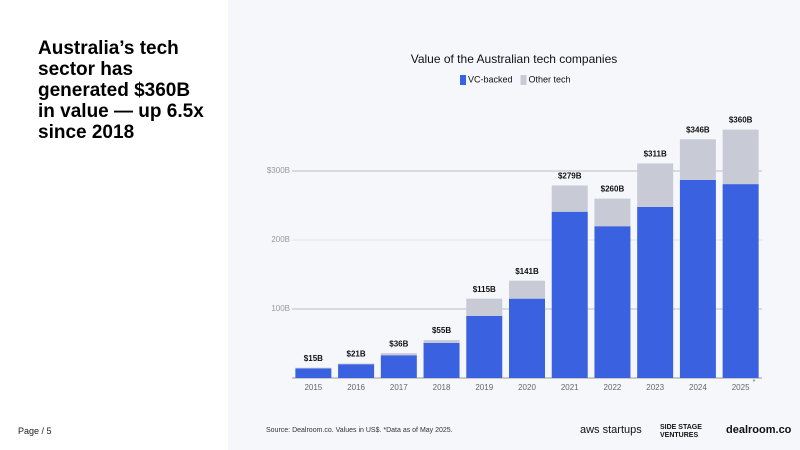  I want to click on total-label: $311B, so click(655, 154).